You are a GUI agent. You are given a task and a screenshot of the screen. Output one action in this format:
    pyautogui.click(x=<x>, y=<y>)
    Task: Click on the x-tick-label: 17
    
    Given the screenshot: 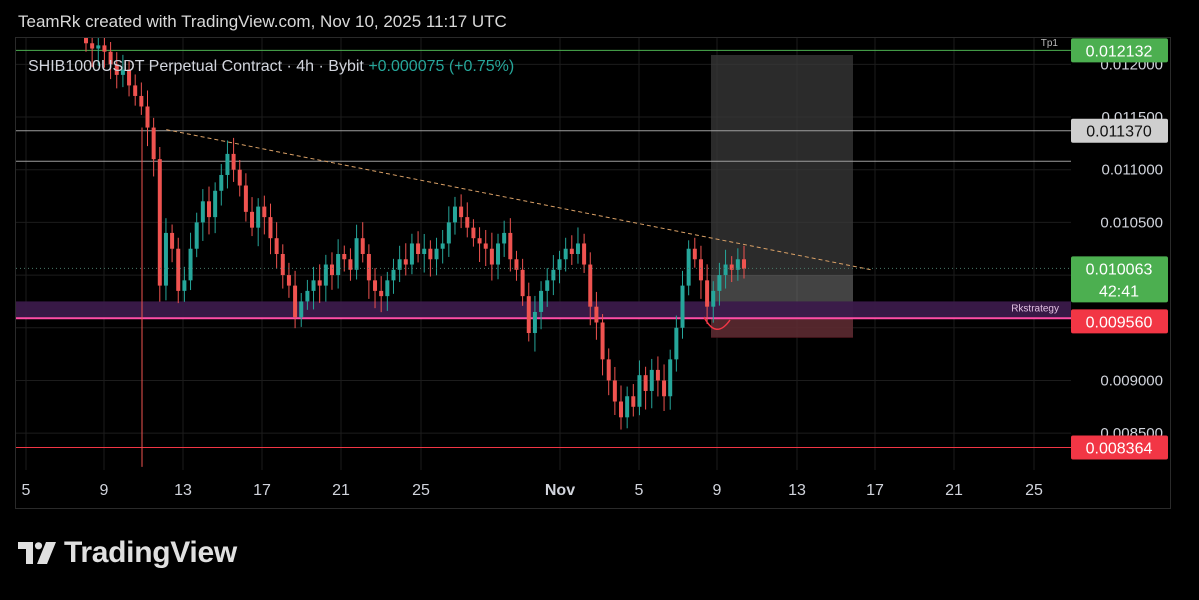 What is the action you would take?
    pyautogui.click(x=262, y=490)
    